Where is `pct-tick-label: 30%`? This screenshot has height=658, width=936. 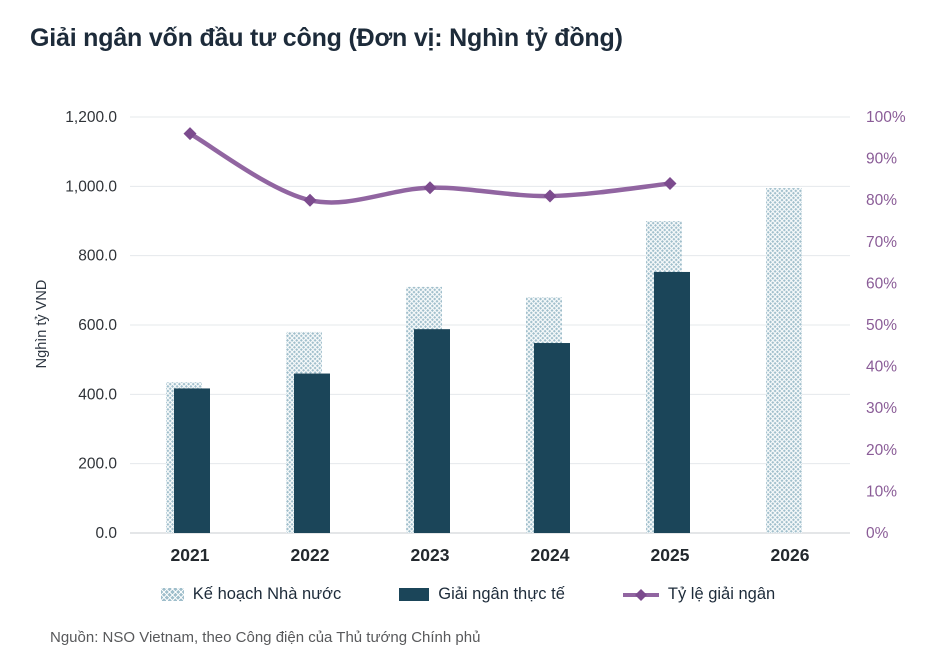 pct-tick-label: 30% is located at coordinates (881, 408).